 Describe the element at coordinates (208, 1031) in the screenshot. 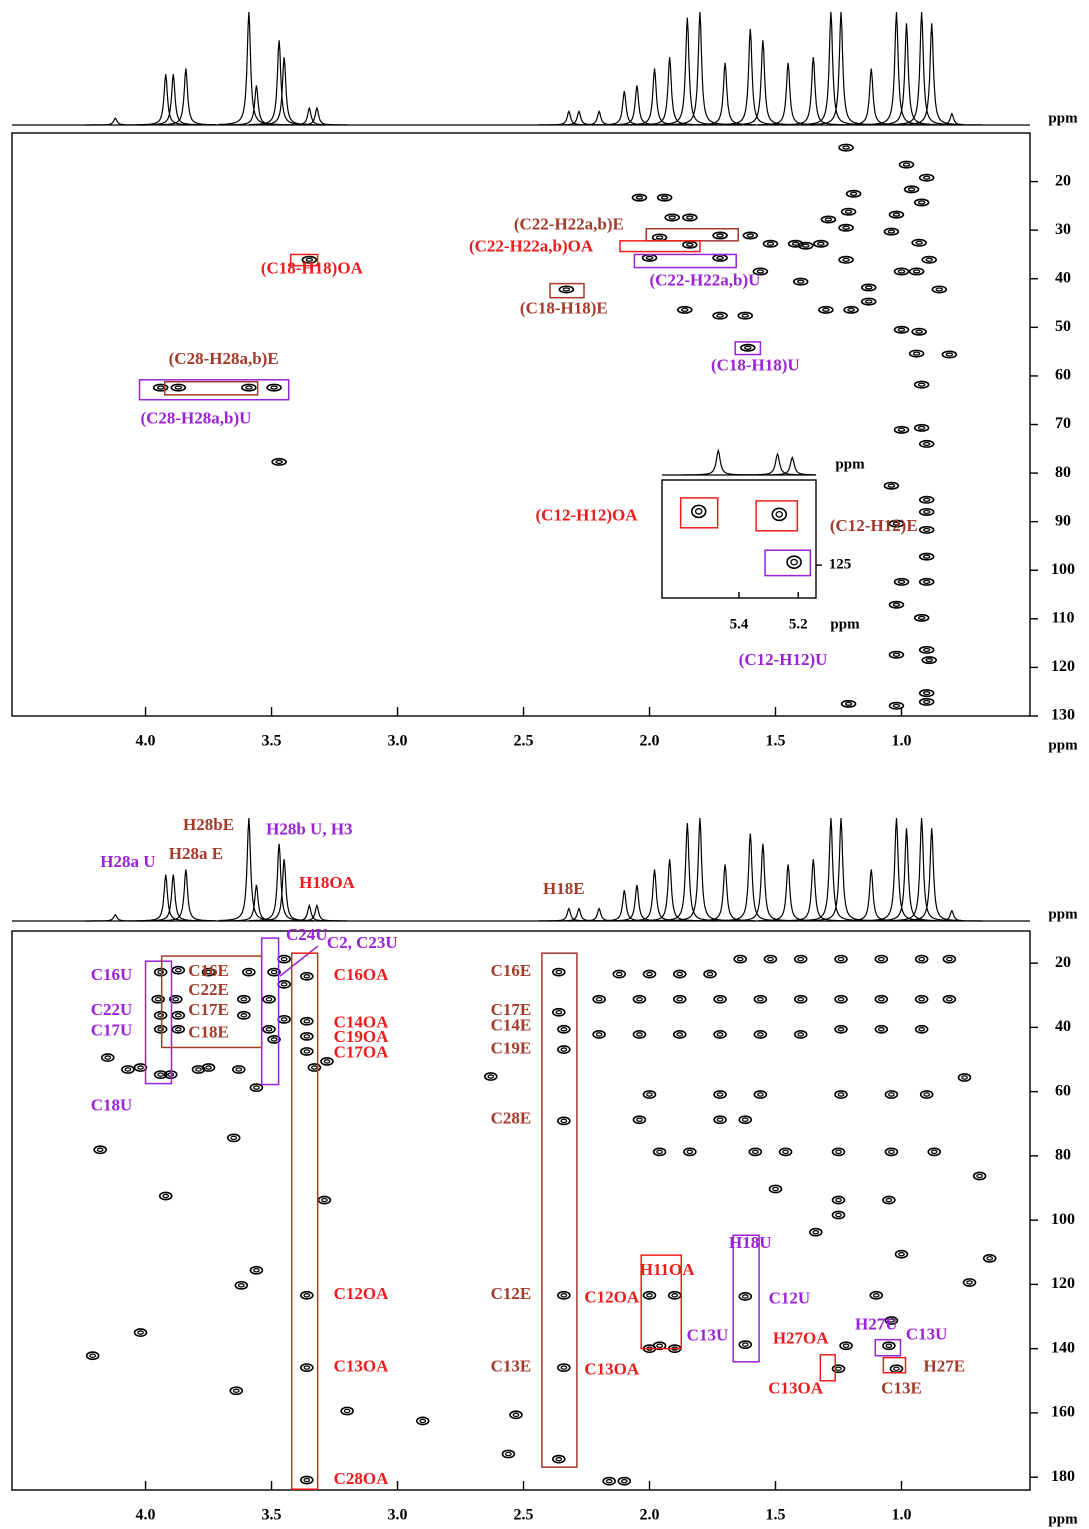

I see `peak-annotation: C18E` at that location.